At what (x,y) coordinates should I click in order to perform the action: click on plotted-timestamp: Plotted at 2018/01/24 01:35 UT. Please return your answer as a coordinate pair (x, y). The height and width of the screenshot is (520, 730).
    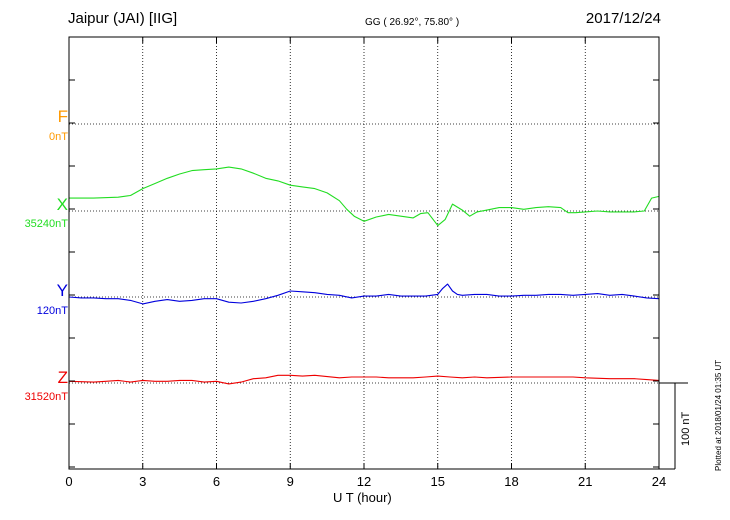
    Looking at the image, I should click on (718, 415).